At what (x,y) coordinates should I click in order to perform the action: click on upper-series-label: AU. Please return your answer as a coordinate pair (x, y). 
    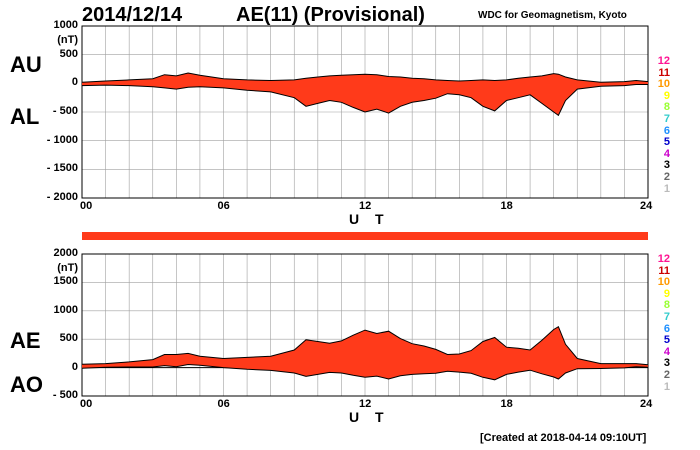
    Looking at the image, I should click on (26, 64).